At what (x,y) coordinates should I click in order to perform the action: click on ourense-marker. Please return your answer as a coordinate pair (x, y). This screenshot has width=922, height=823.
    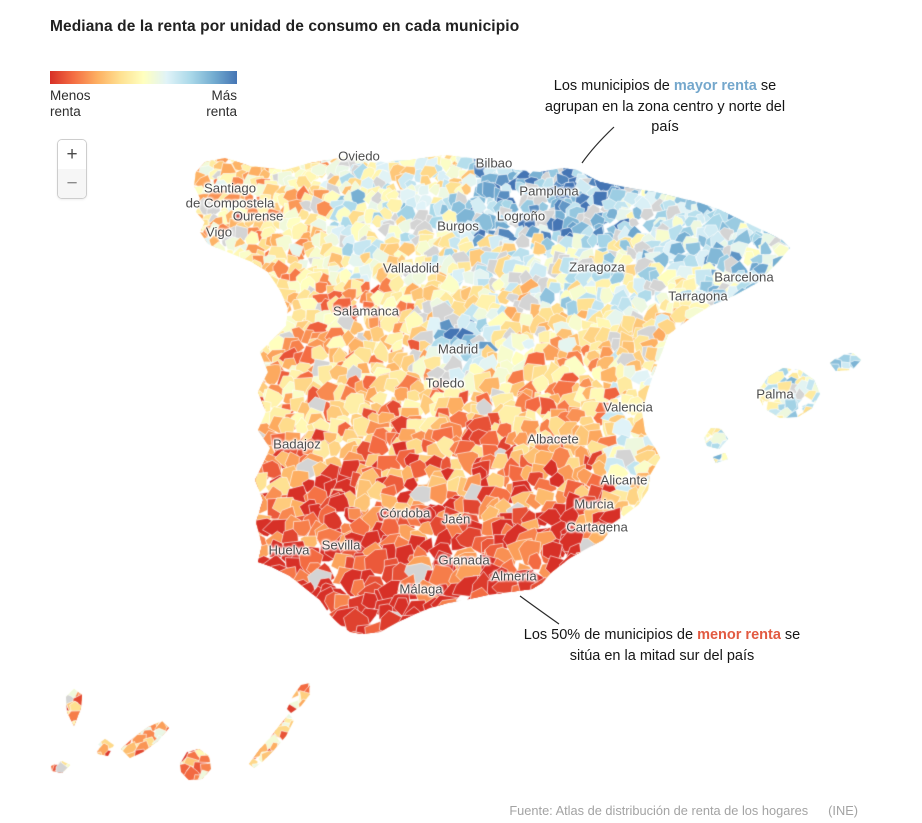
    Looking at the image, I should click on (239, 216).